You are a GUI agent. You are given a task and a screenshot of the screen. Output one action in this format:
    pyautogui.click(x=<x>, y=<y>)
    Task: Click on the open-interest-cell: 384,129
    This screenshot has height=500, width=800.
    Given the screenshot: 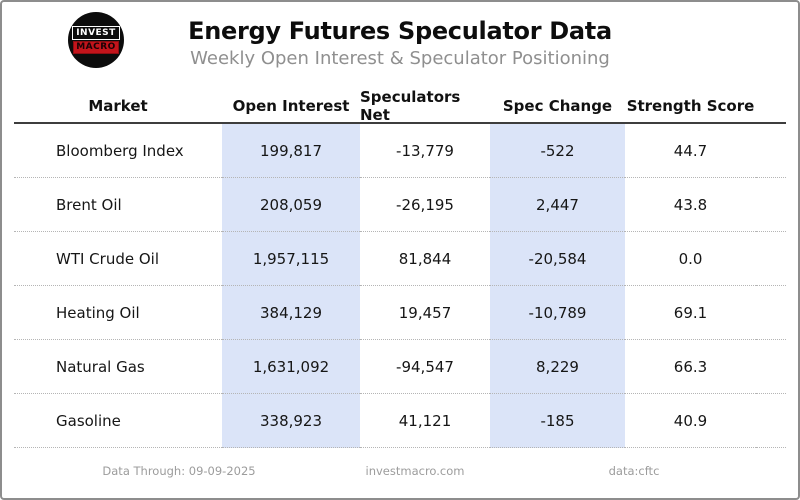 What is the action you would take?
    pyautogui.click(x=291, y=313)
    